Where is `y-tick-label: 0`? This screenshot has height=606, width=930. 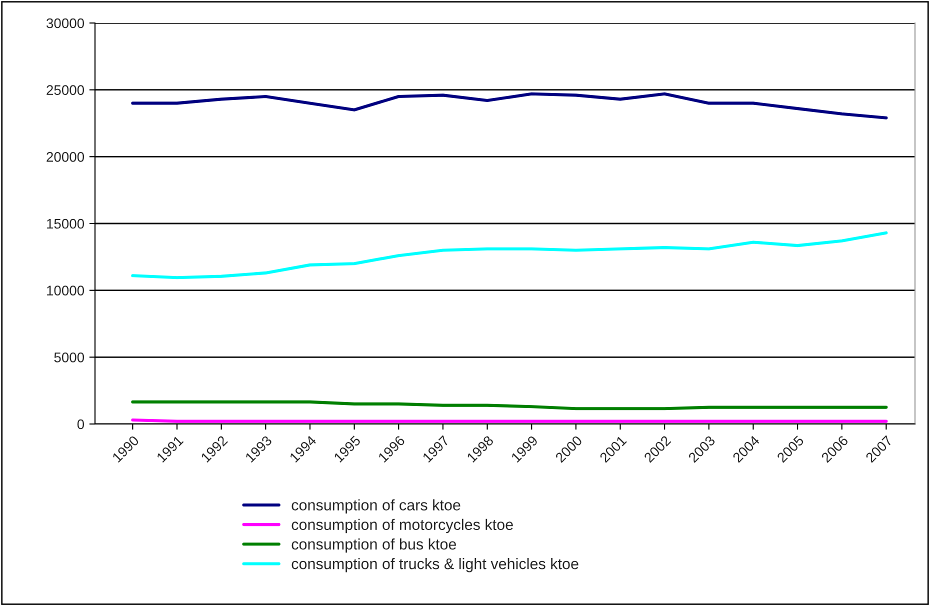
y-tick-label: 0 is located at coordinates (80, 424).